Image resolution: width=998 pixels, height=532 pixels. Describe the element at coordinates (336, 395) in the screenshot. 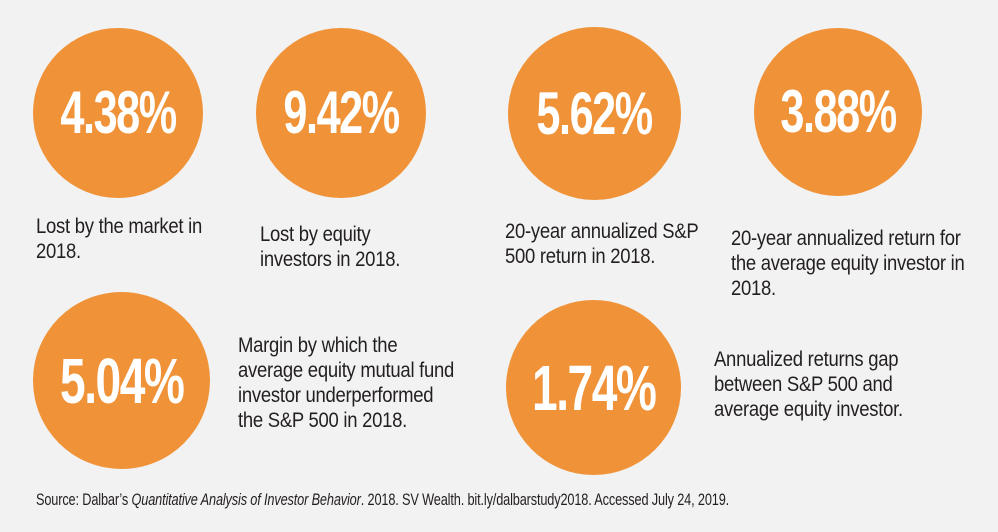

I see `caption-line: investor underperformed` at that location.